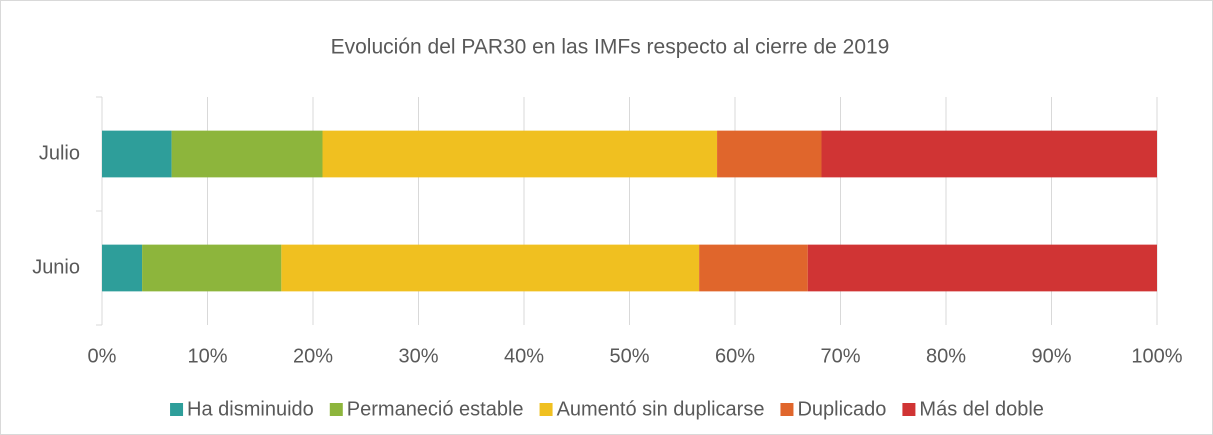 The width and height of the screenshot is (1213, 435). What do you see at coordinates (946, 356) in the screenshot?
I see `x-tick-label: 80%` at bounding box center [946, 356].